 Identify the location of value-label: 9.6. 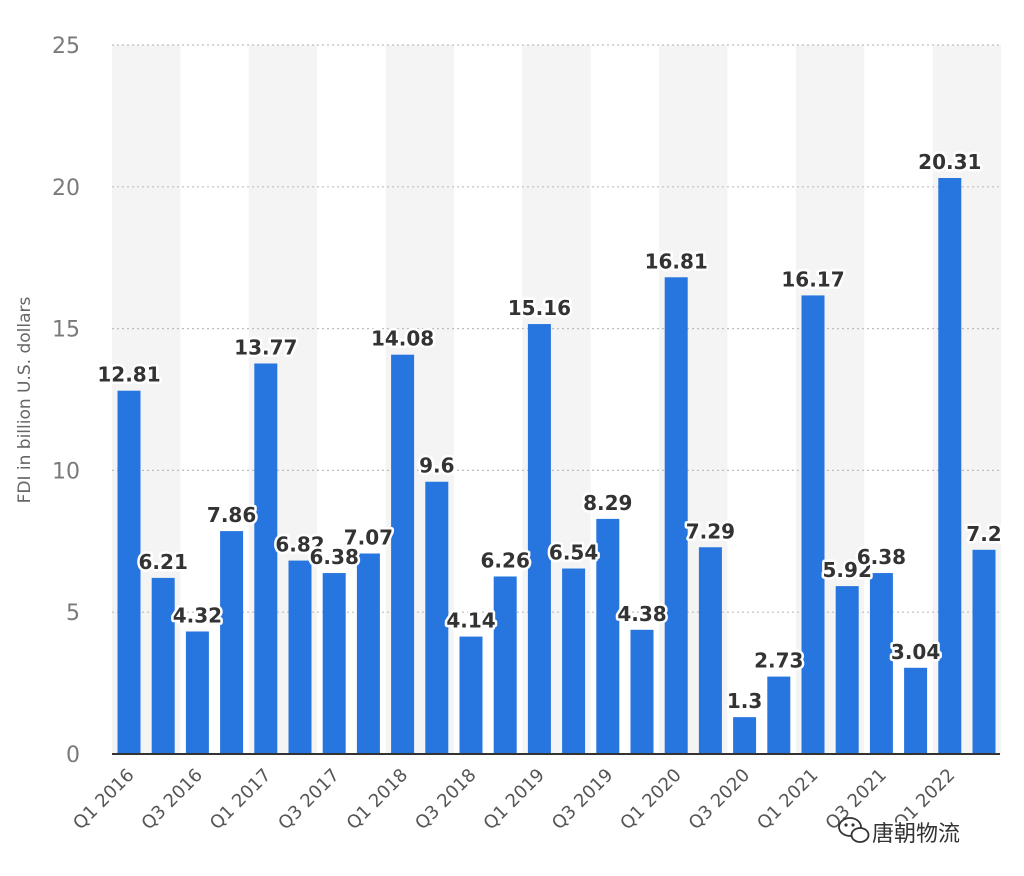
(436, 466).